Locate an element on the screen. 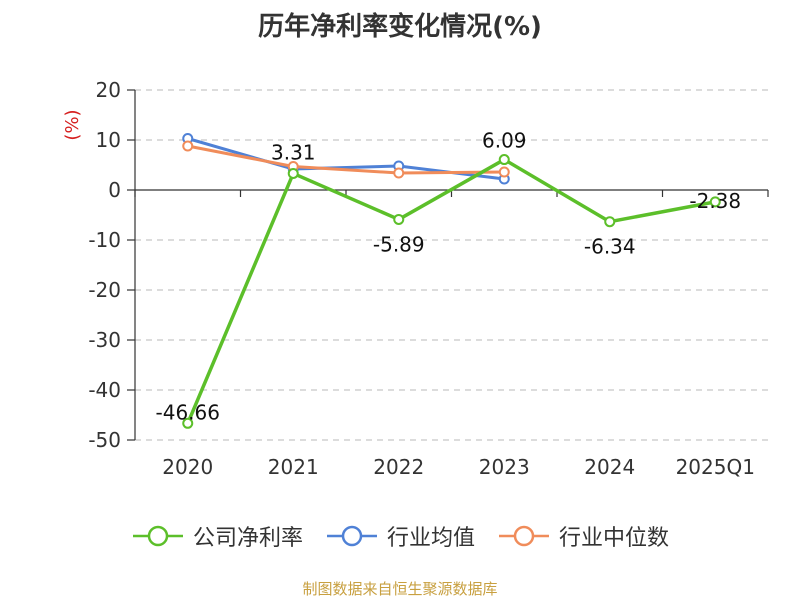 The width and height of the screenshot is (800, 600). y-tick-label: -40 is located at coordinates (104, 390).